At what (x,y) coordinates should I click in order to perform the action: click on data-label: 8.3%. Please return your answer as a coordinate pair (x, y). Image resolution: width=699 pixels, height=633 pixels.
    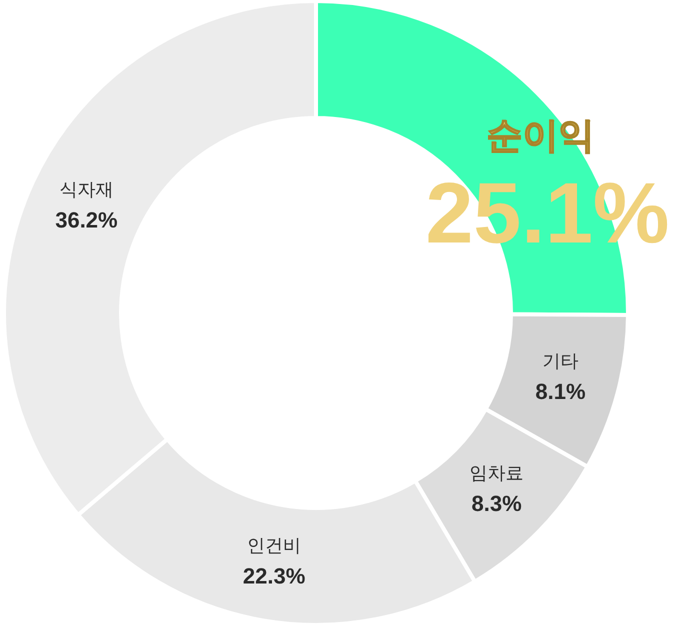
    Looking at the image, I should click on (497, 503).